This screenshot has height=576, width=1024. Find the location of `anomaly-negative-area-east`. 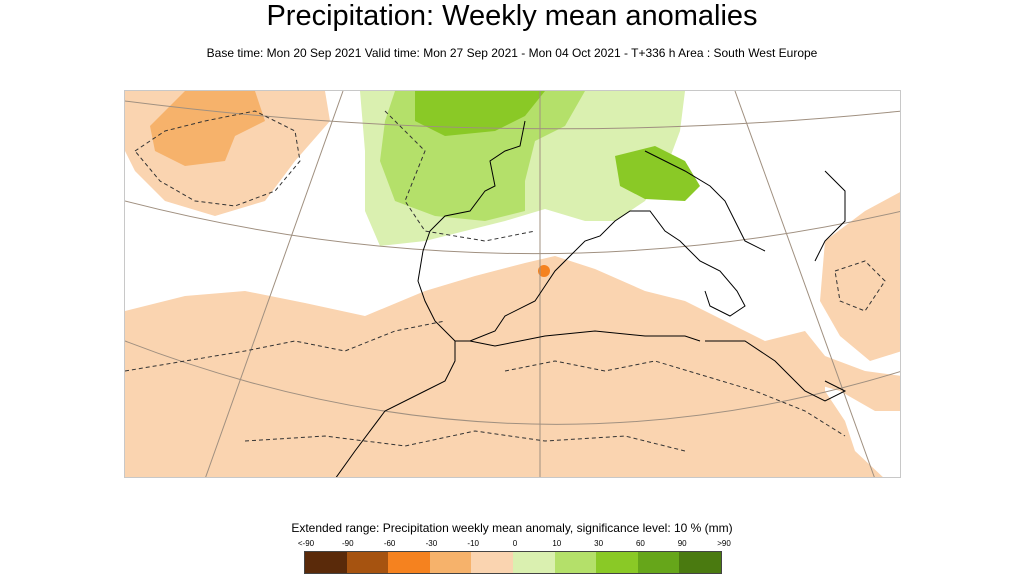

anomaly-negative-area-east is located at coordinates (860, 276).